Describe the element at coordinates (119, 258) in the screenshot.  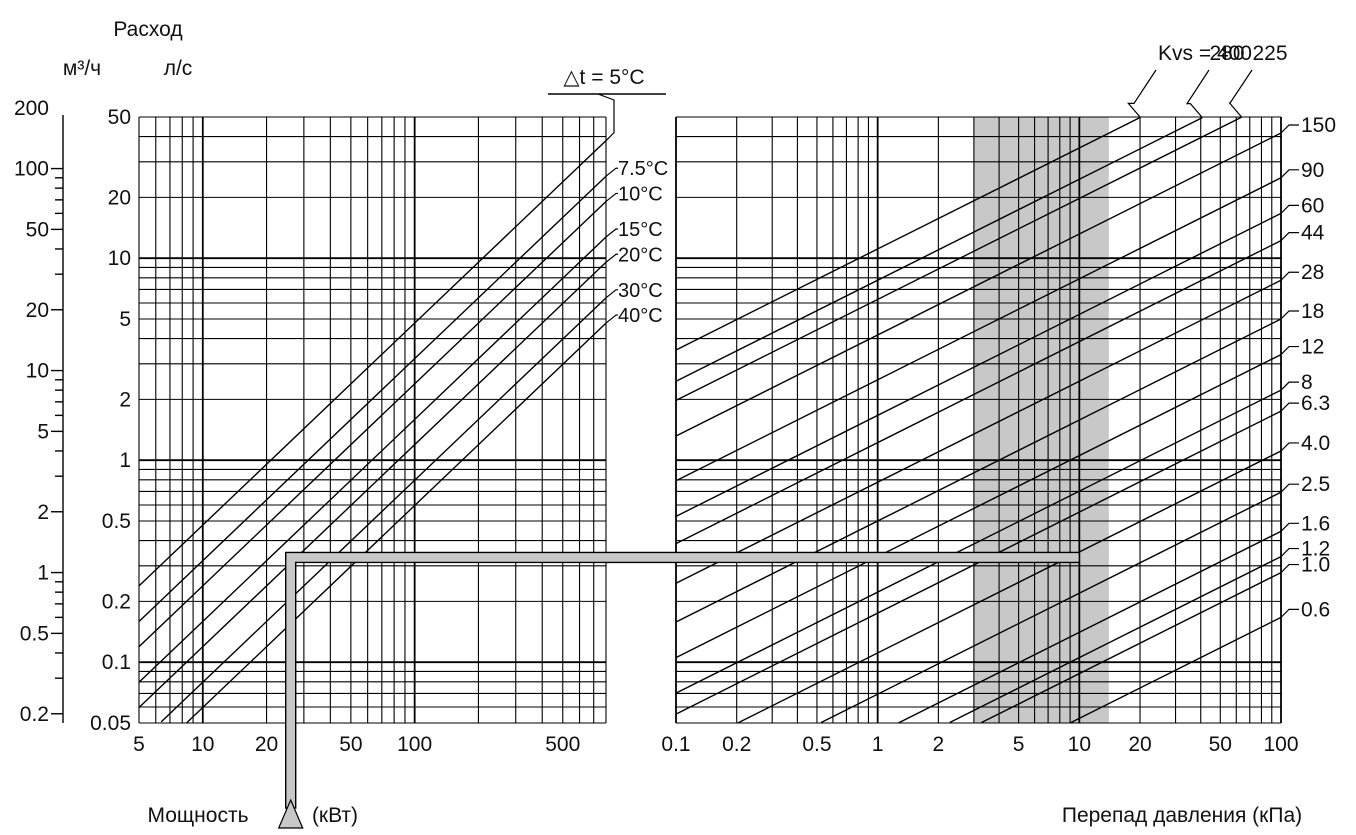
I see `ls-tick-label: 10` at that location.